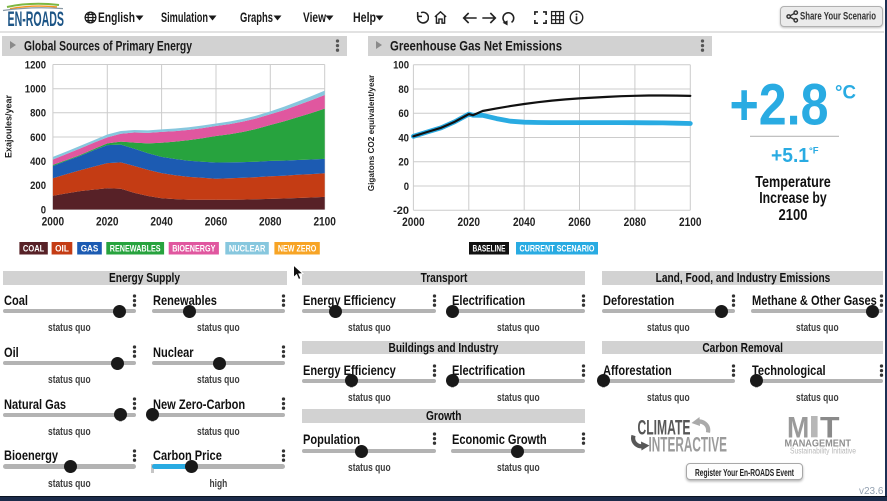  Describe the element at coordinates (845, 92) in the screenshot. I see `svg-text: °C` at that location.